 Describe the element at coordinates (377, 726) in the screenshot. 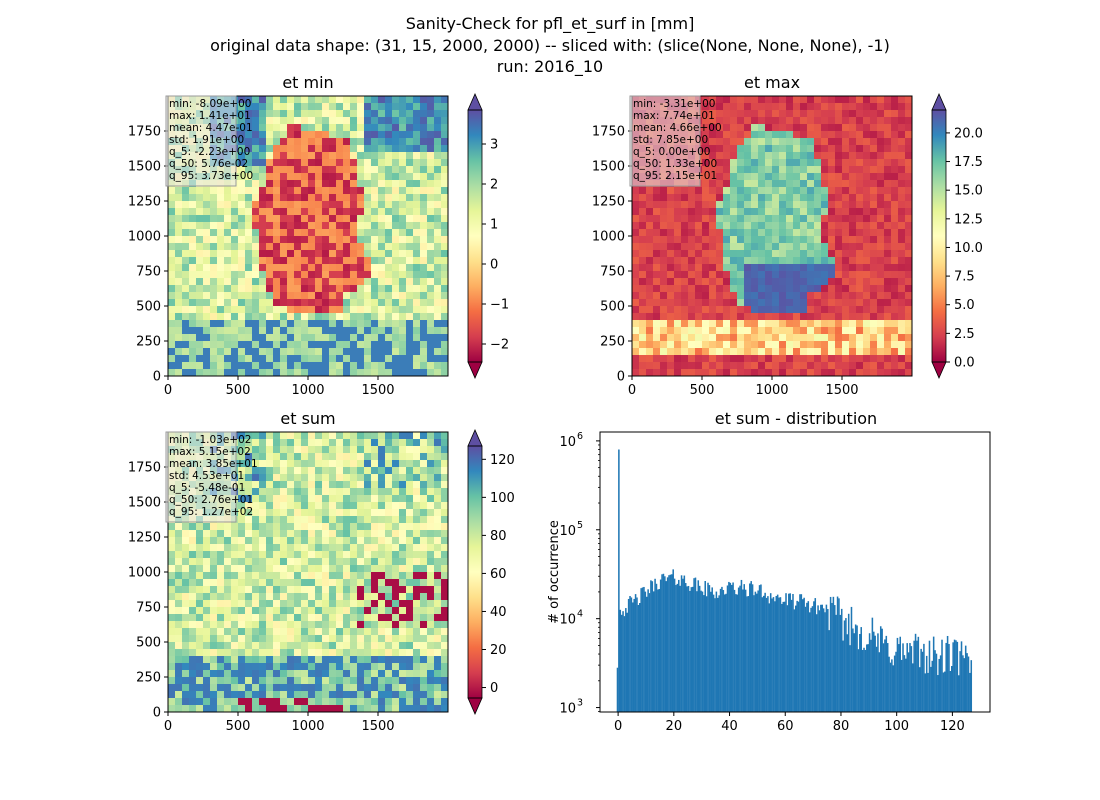

I see `x-tick-label: 1500` at that location.